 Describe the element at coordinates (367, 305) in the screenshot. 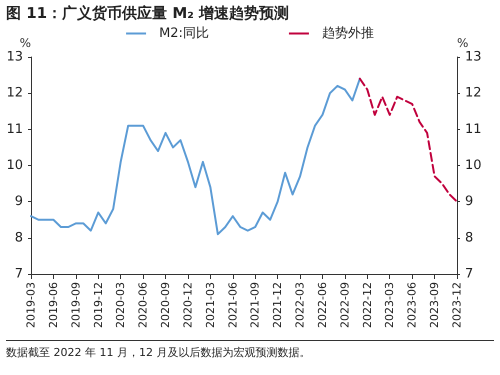

I see `x-tick-label: 2022-12` at that location.